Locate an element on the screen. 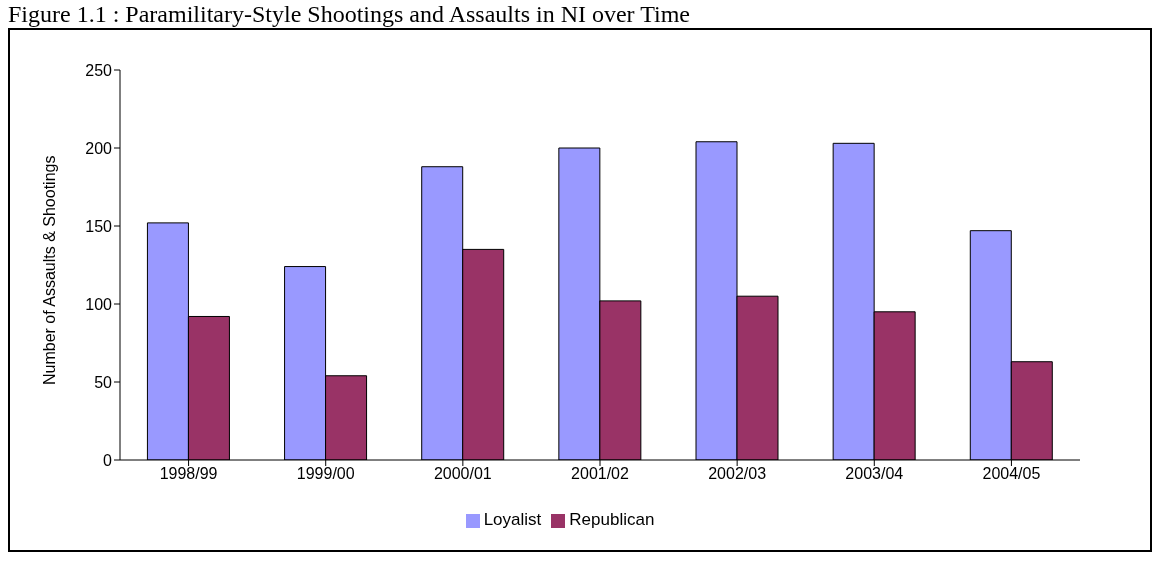  x-tick-label: 2000/01 is located at coordinates (462, 474).